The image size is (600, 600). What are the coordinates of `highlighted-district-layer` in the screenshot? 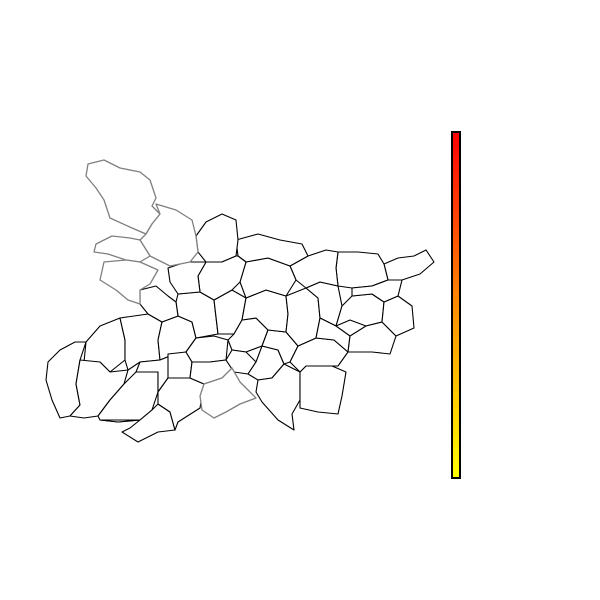 It's located at (171, 289).